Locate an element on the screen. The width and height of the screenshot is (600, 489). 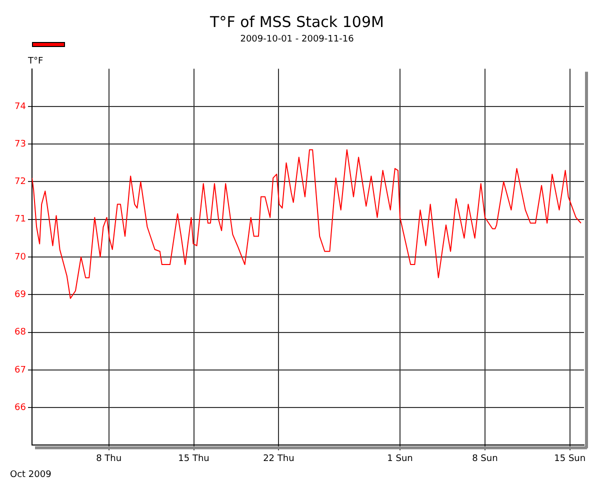
x-tick-label: 22 Thu is located at coordinates (278, 459).